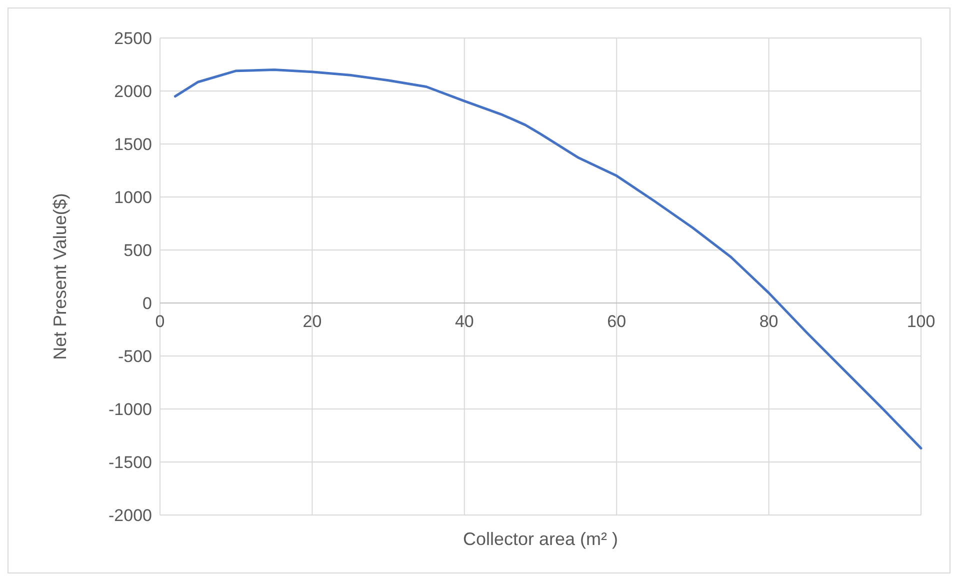 The height and width of the screenshot is (577, 958). Describe the element at coordinates (60, 276) in the screenshot. I see `y-axis-title: Net Present Value($)` at that location.